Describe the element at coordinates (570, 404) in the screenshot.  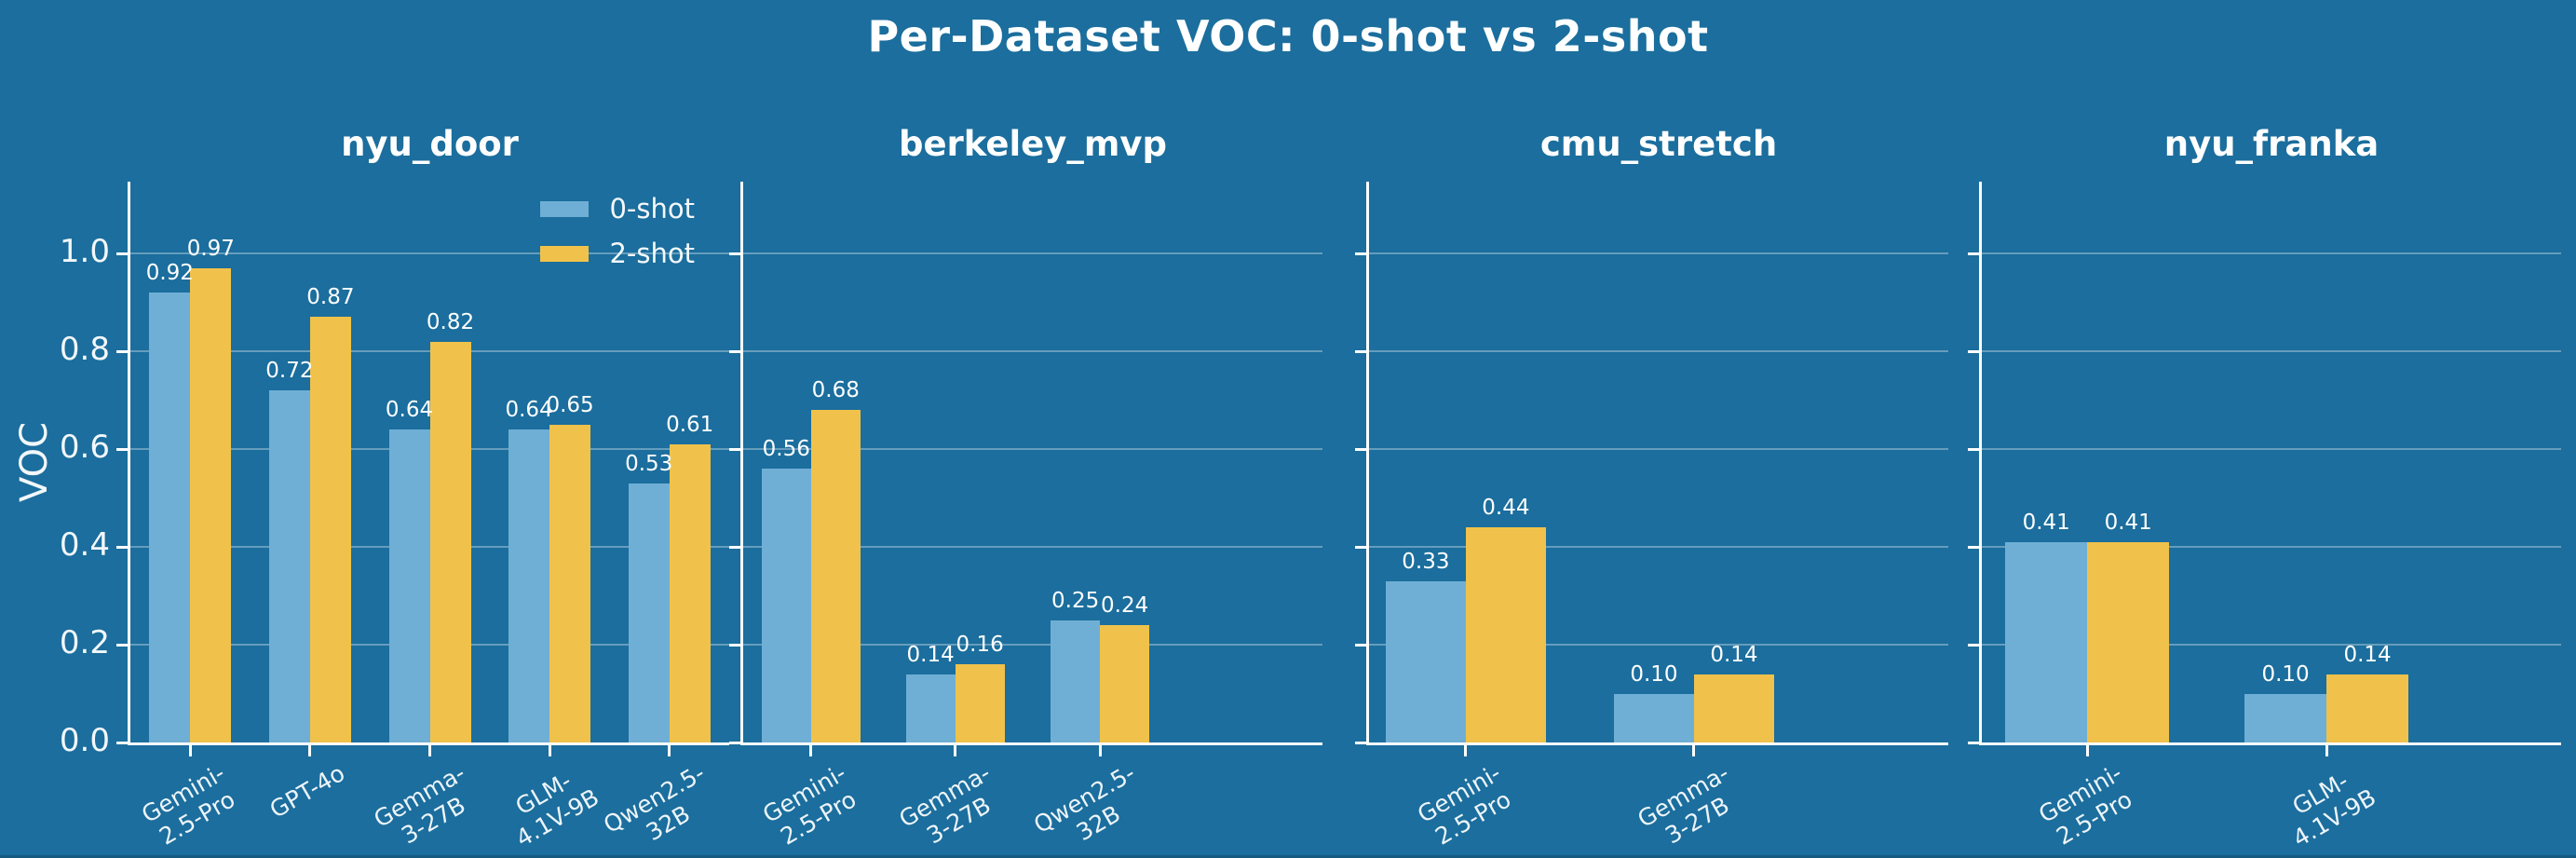
I see `bar-value-label: 0.65` at that location.